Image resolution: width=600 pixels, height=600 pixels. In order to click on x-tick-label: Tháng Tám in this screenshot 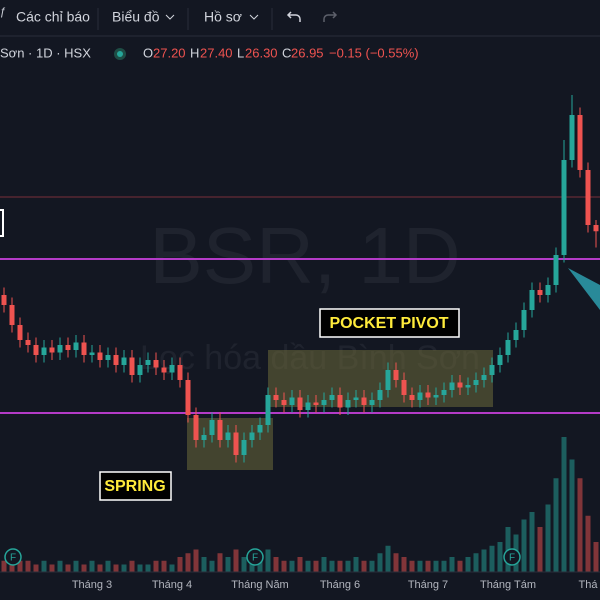, I will do `click(508, 585)`.